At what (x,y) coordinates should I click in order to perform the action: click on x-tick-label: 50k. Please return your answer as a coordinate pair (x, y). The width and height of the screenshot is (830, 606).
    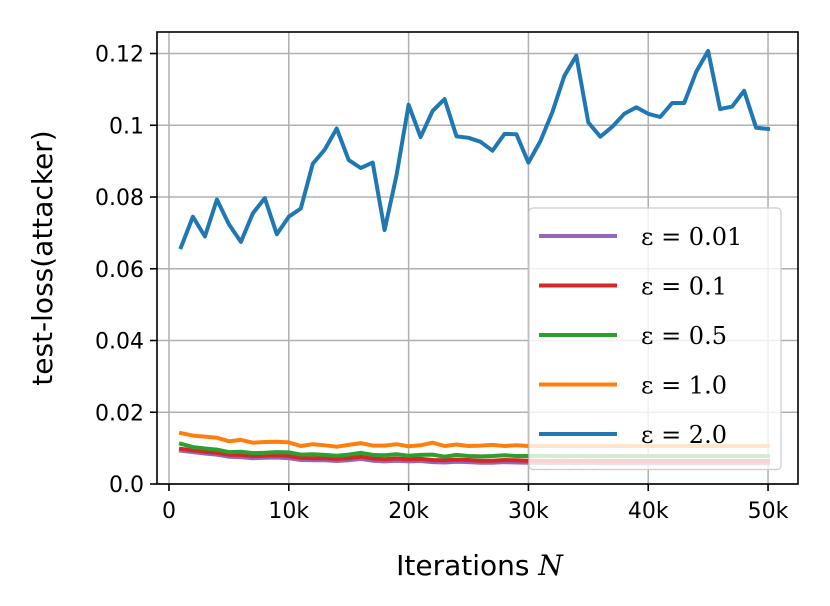
    Looking at the image, I should click on (768, 511).